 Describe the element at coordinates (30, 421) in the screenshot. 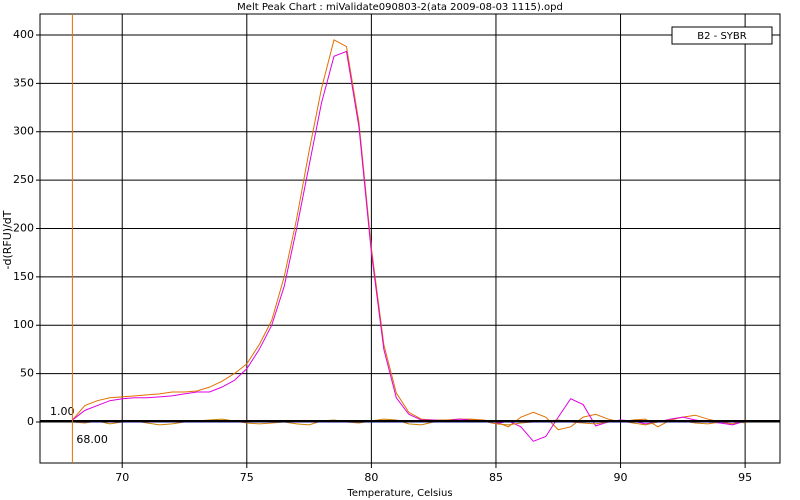

I see `y-tick-label: 0` at that location.